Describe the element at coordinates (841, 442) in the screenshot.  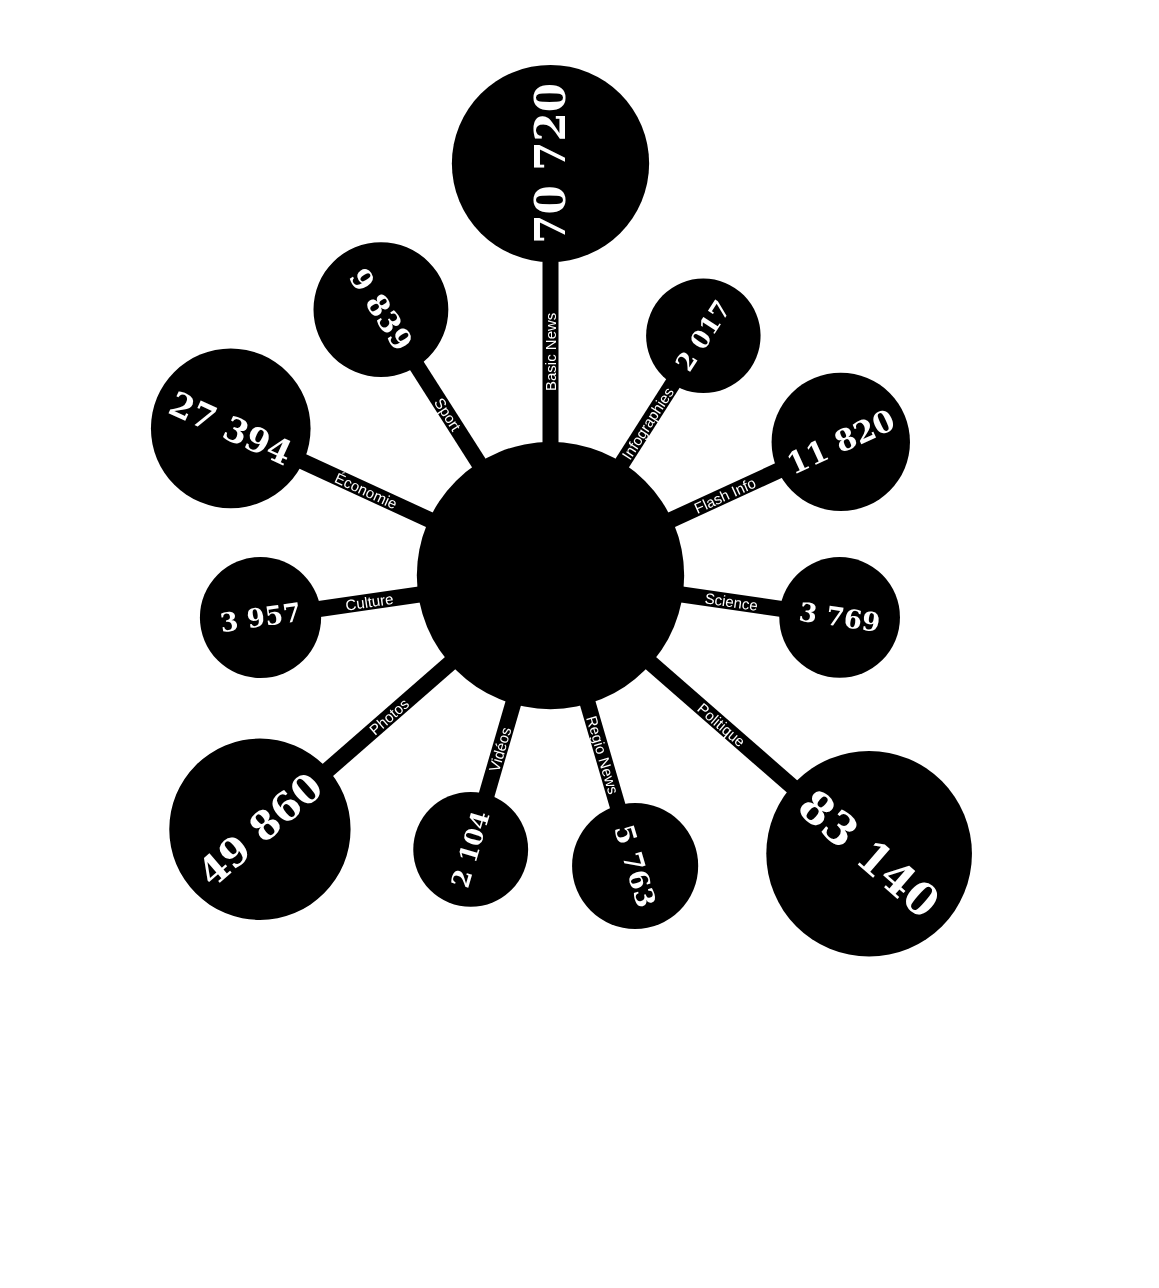
I see `data-label: 11 820` at that location.